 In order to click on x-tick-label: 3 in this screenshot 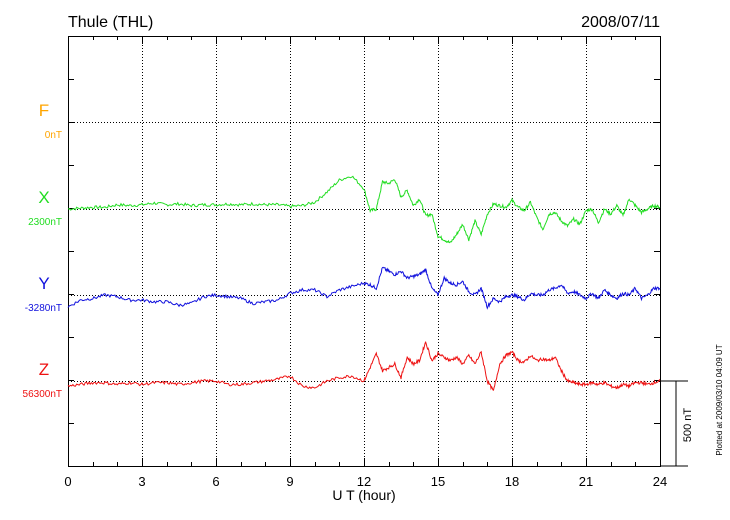, I will do `click(141, 481)`.